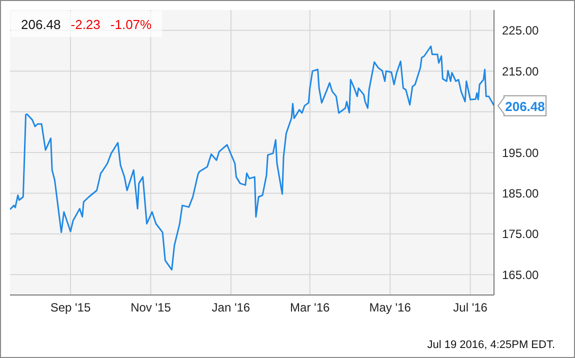 The height and width of the screenshot is (358, 575). Describe the element at coordinates (521, 153) in the screenshot. I see `y-tick-label: 195.00` at that location.